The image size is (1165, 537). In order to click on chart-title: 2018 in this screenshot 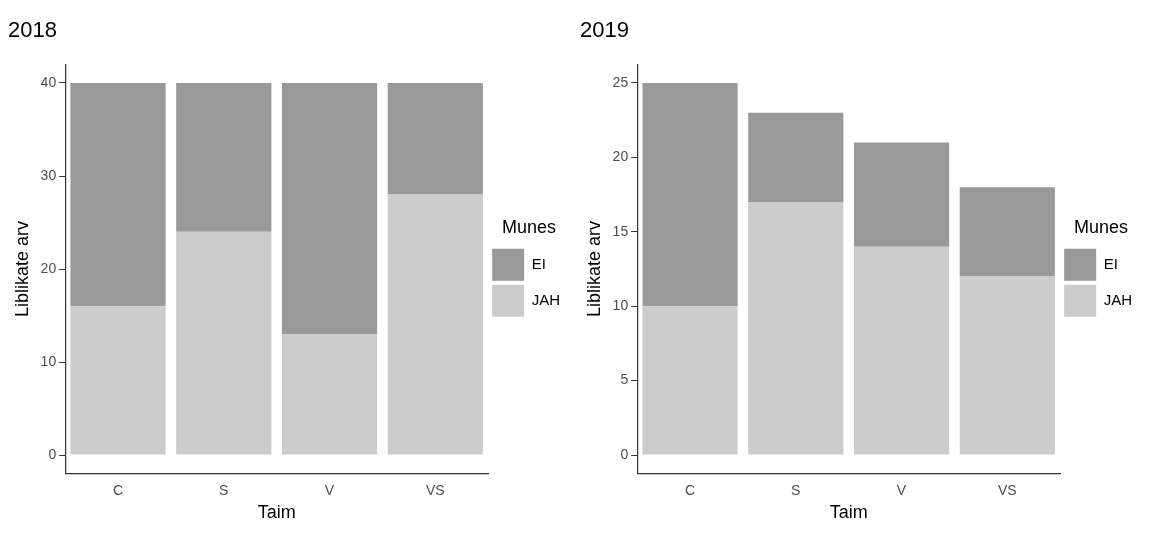, I will do `click(32, 30)`.